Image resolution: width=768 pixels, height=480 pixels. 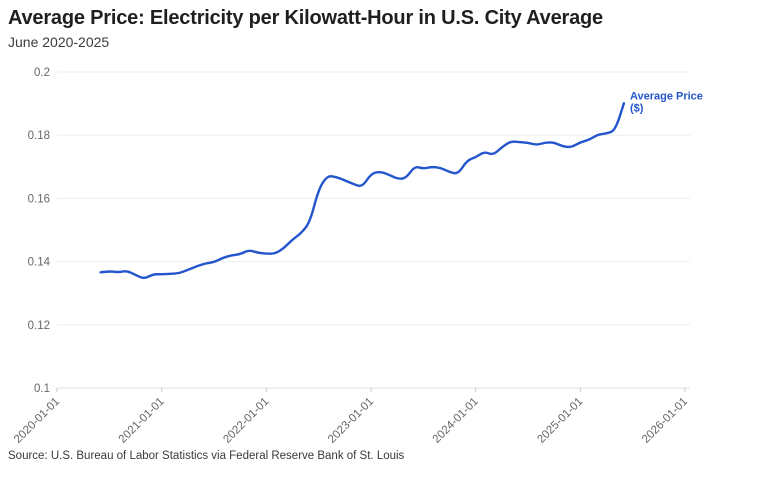 I want to click on svg-text: 2023-01-01, so click(x=351, y=420).